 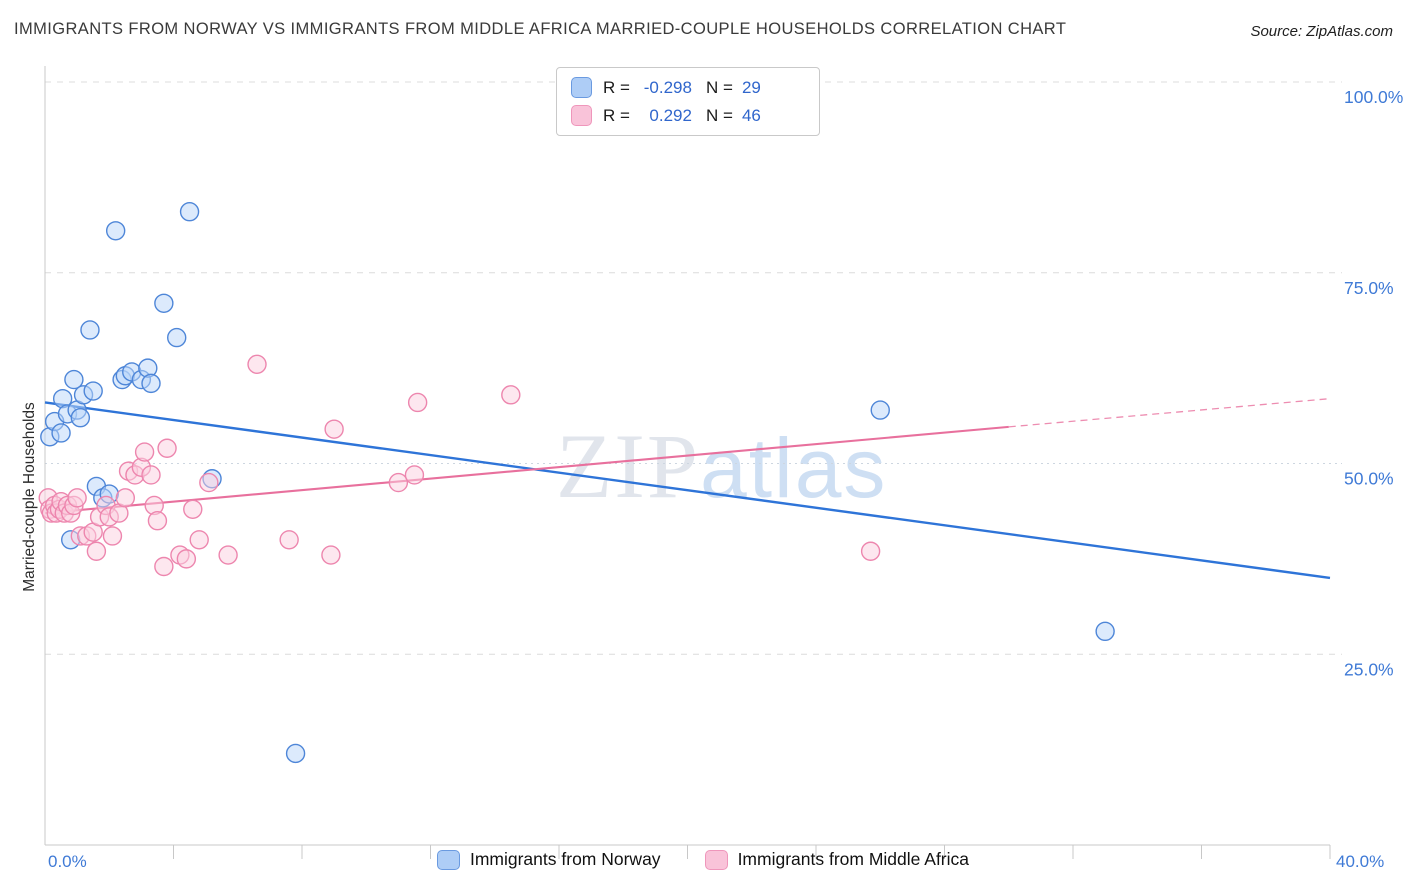 I want to click on legend-stats-norway: R = -0.298 N = 29, so click(x=682, y=87).